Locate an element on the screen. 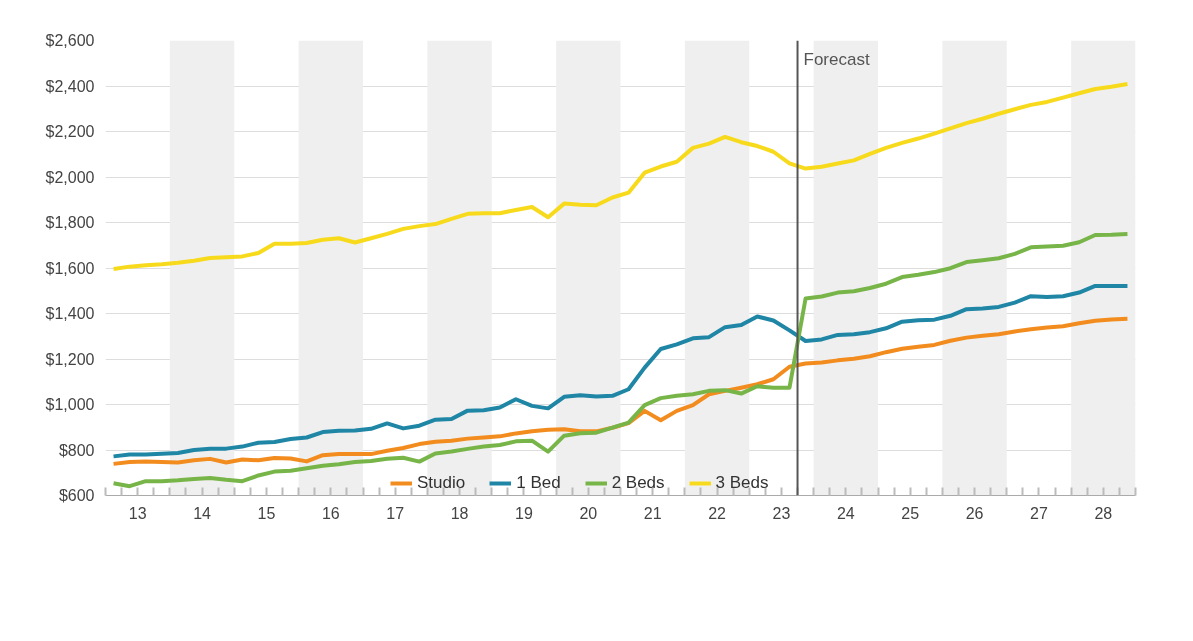  y-tick-label: $2,200 is located at coordinates (70, 131).